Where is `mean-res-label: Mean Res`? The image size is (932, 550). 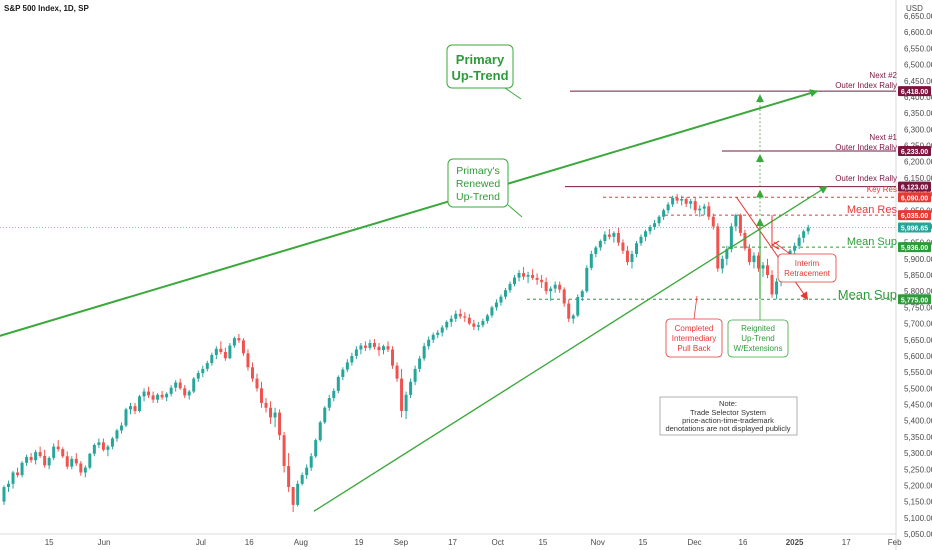 mean-res-label: Mean Res is located at coordinates (872, 210).